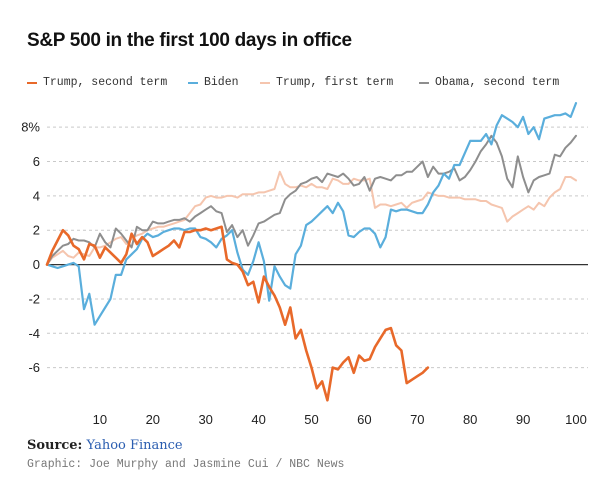  Describe the element at coordinates (36, 264) in the screenshot. I see `y-tick-label: 0` at that location.